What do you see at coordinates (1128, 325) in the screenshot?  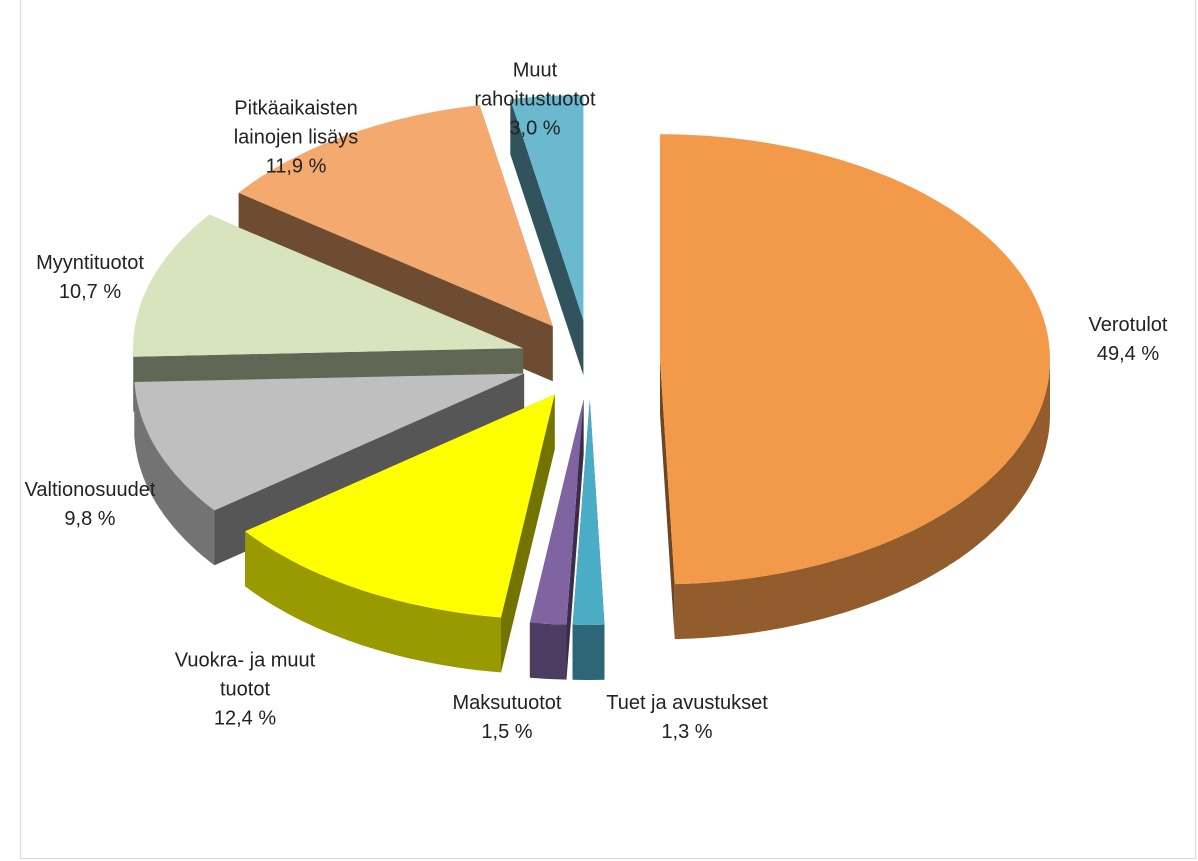 I see `category-name: Verotulot` at bounding box center [1128, 325].